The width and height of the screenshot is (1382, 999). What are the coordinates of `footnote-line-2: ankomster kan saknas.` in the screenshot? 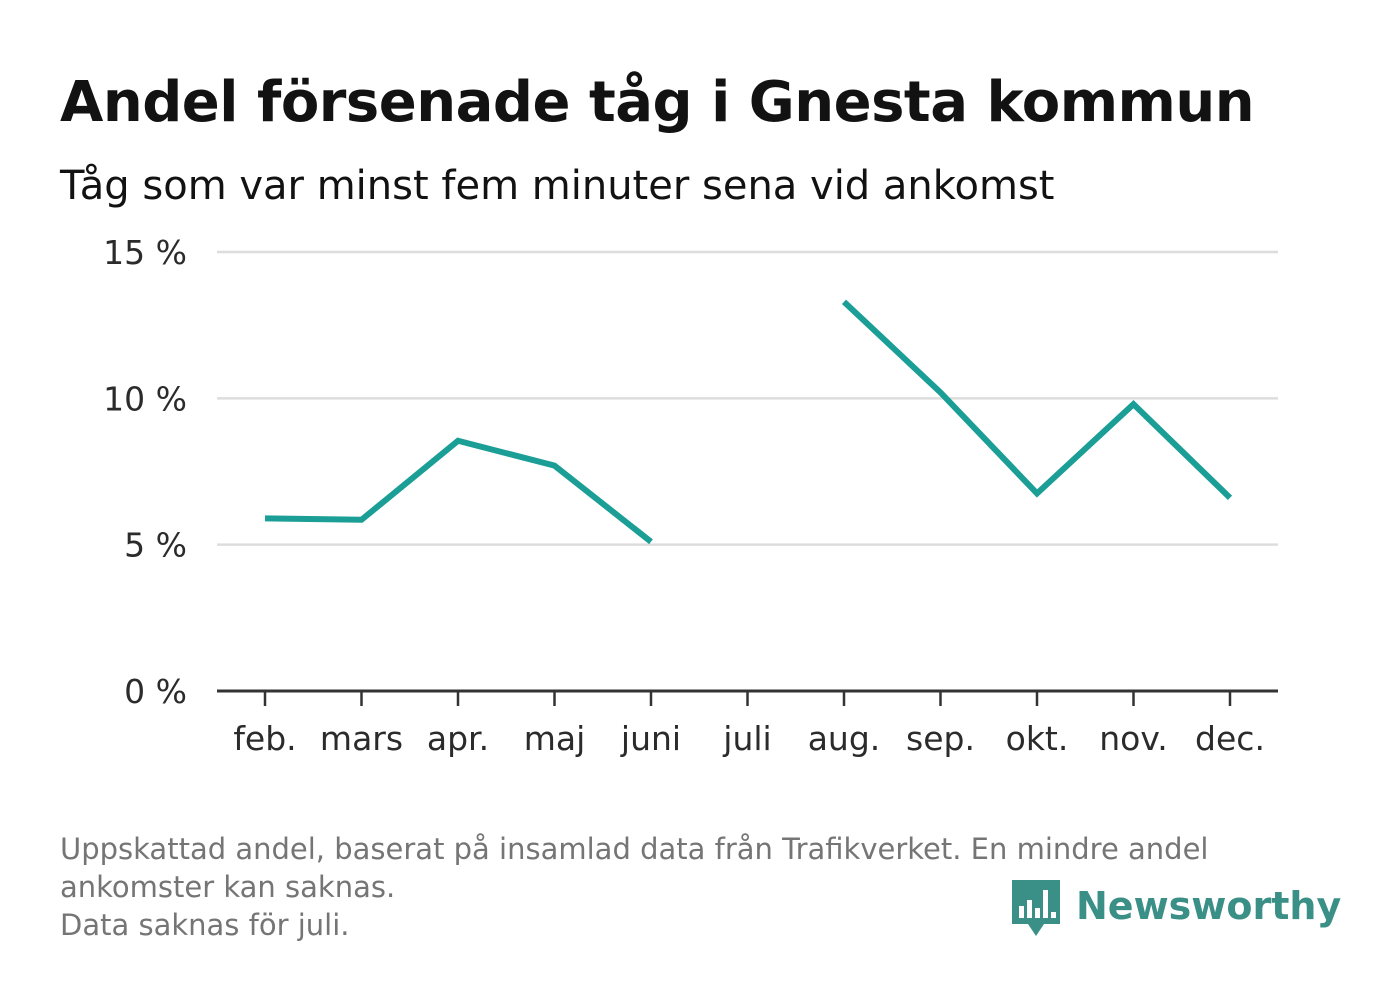 It's located at (228, 887).